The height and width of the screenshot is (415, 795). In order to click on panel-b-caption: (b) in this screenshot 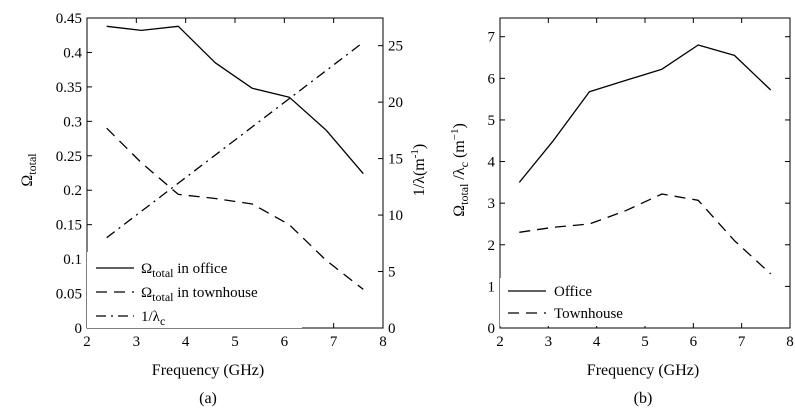, I will do `click(643, 398)`.